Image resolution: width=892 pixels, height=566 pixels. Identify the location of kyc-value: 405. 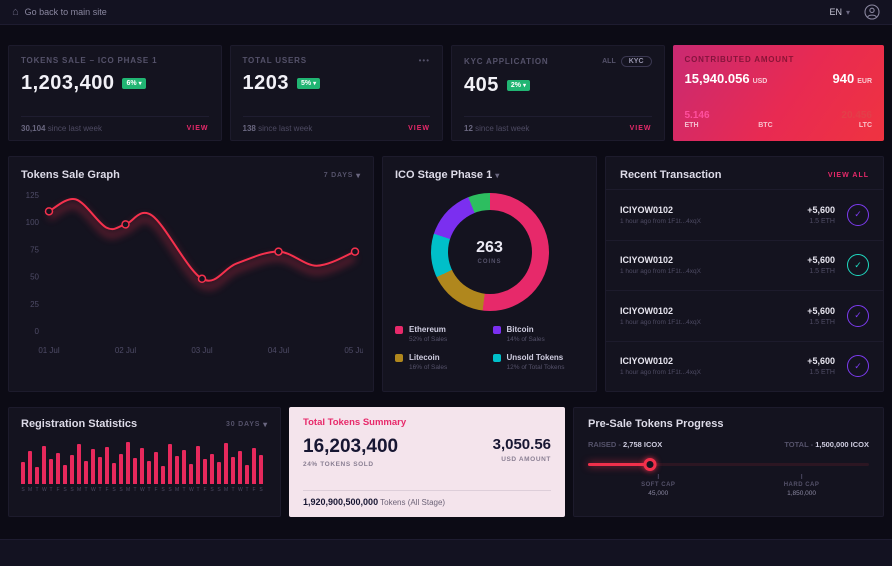
(481, 85).